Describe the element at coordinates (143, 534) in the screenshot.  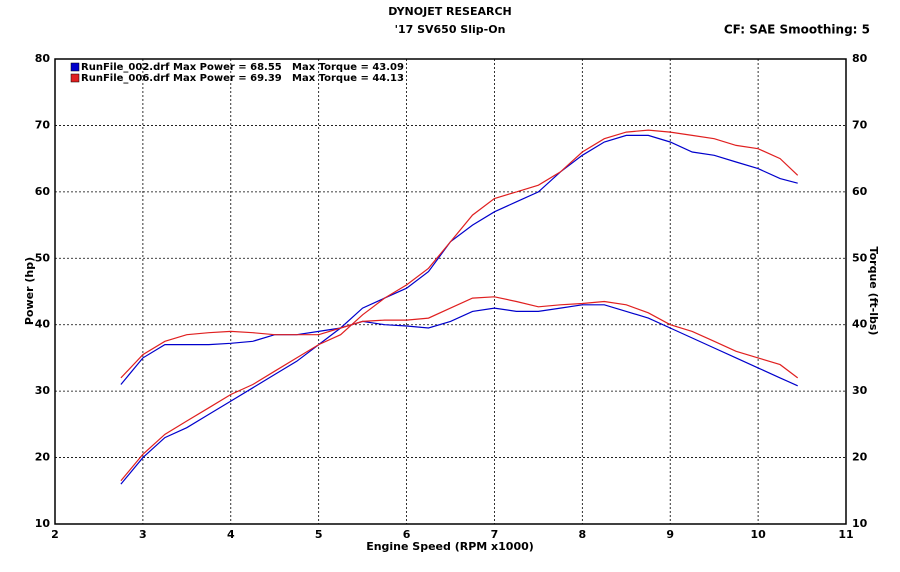
I see `x-tick-label: 3` at that location.